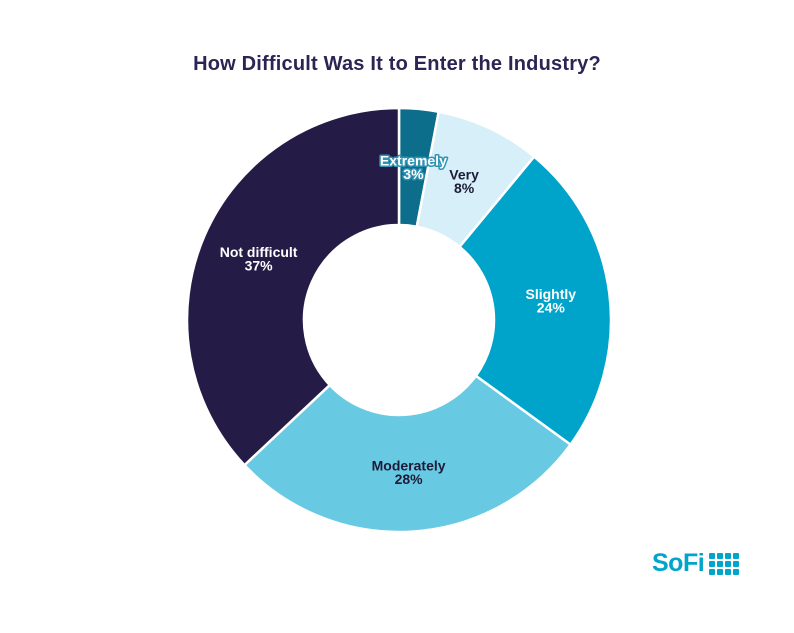 This screenshot has width=794, height=633. I want to click on donut-segment-slightly, so click(535, 300).